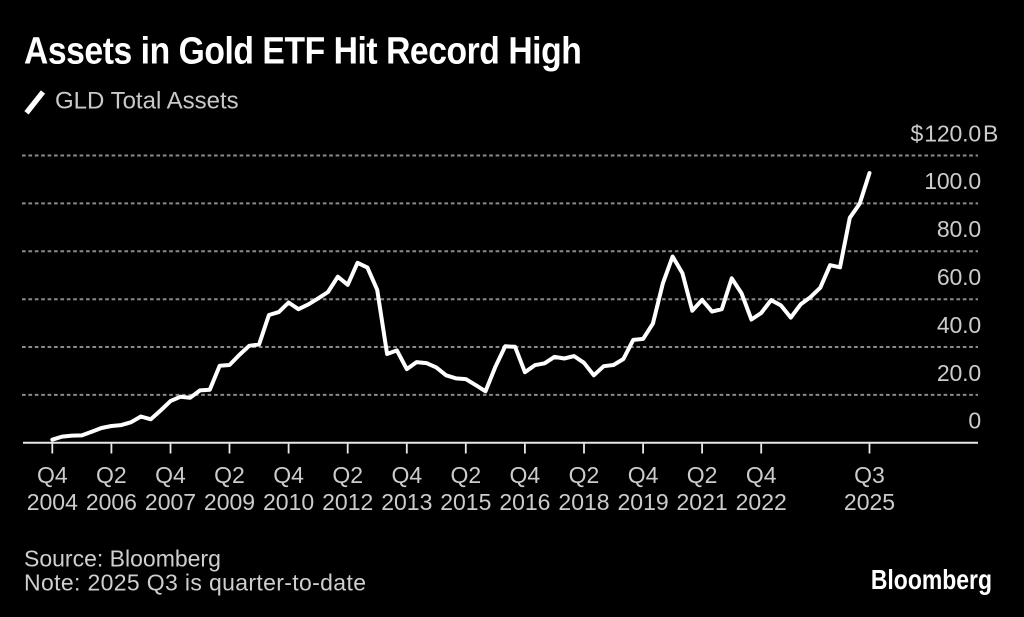 This screenshot has width=1024, height=617. What do you see at coordinates (406, 502) in the screenshot?
I see `svg-text: 2013` at bounding box center [406, 502].